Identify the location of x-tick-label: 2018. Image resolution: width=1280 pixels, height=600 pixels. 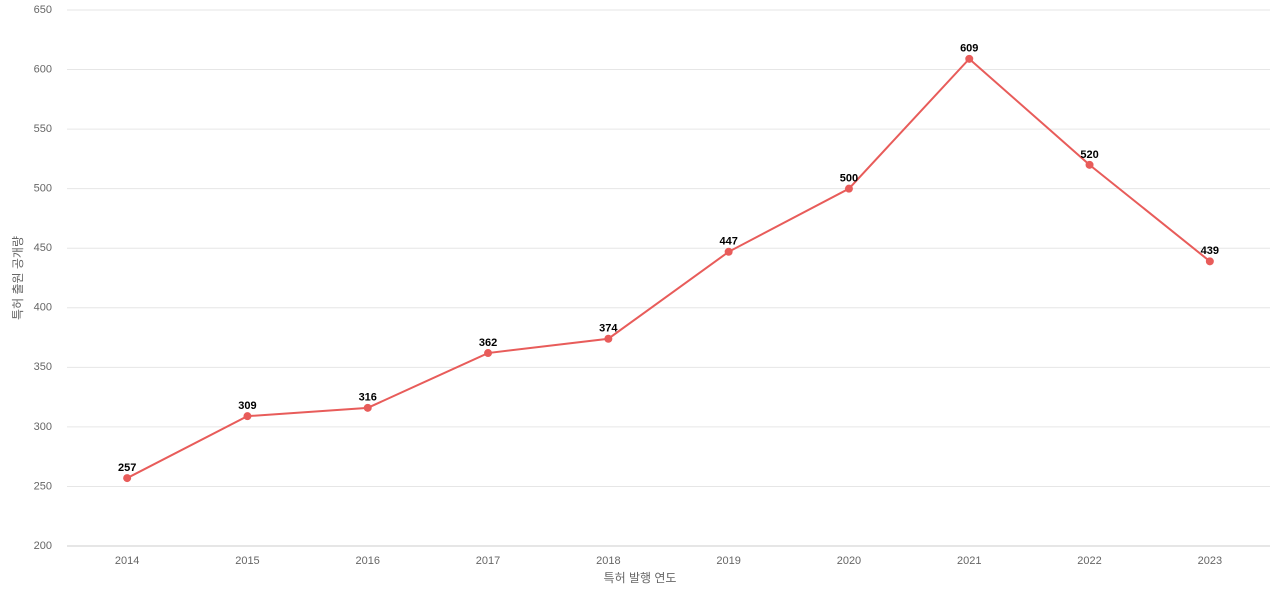
(608, 561).